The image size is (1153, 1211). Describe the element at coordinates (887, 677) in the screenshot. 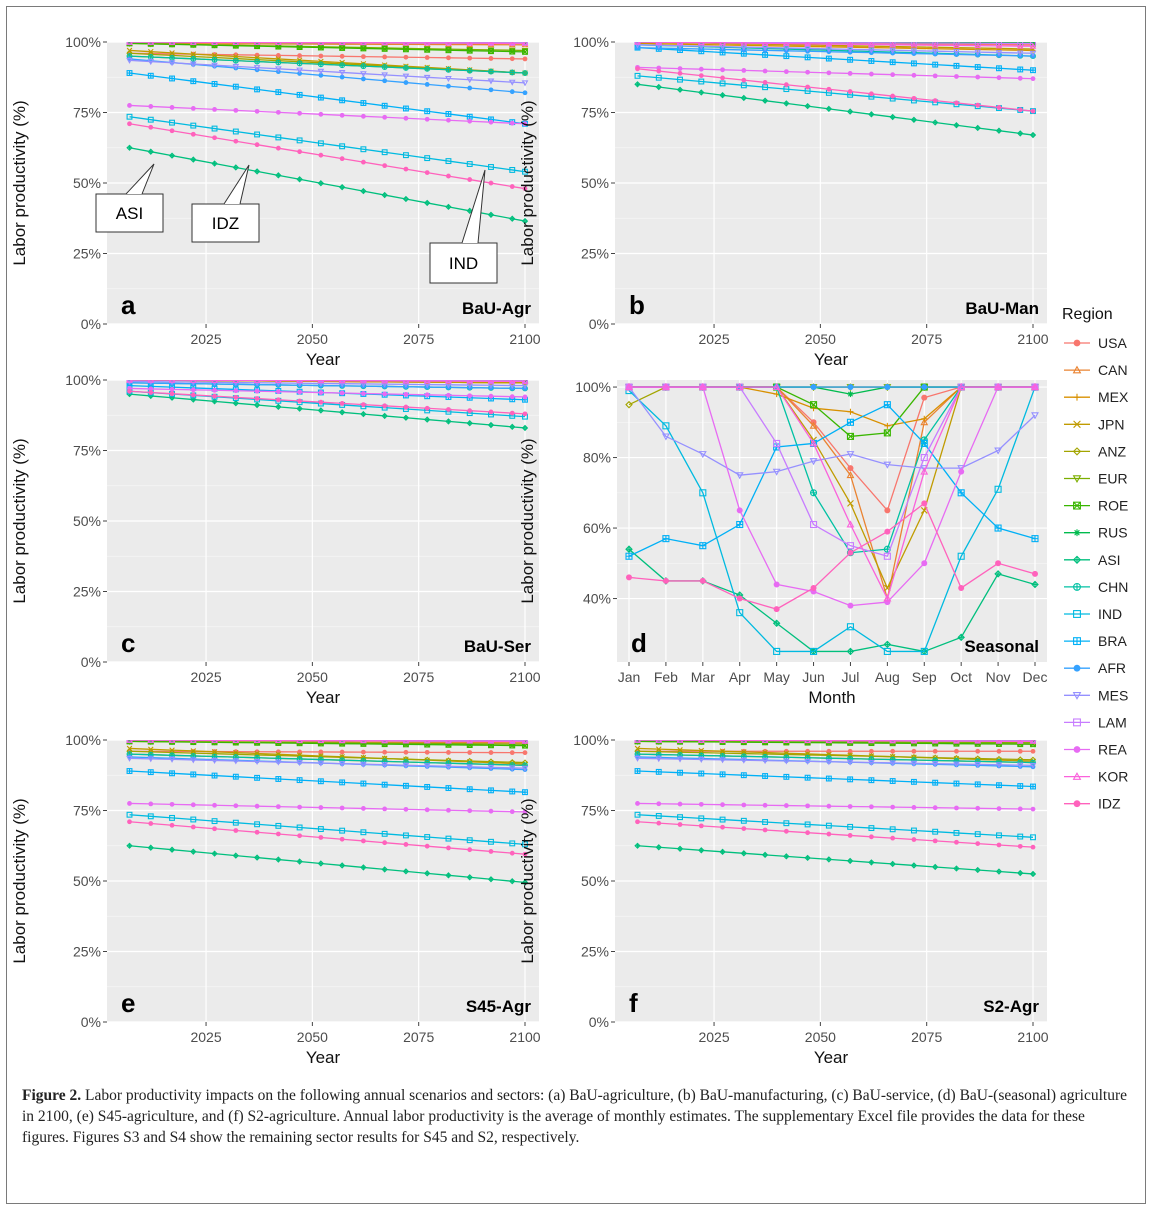

I see `x-tick-label: Aug` at that location.